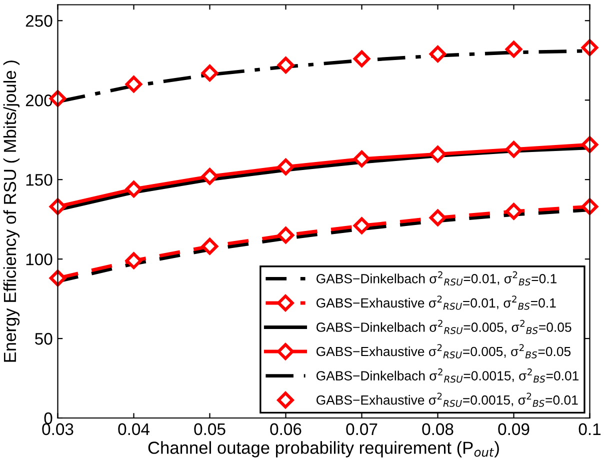 Image resolution: width=608 pixels, height=475 pixels. I want to click on x-tick-label: 0.1, so click(589, 429).